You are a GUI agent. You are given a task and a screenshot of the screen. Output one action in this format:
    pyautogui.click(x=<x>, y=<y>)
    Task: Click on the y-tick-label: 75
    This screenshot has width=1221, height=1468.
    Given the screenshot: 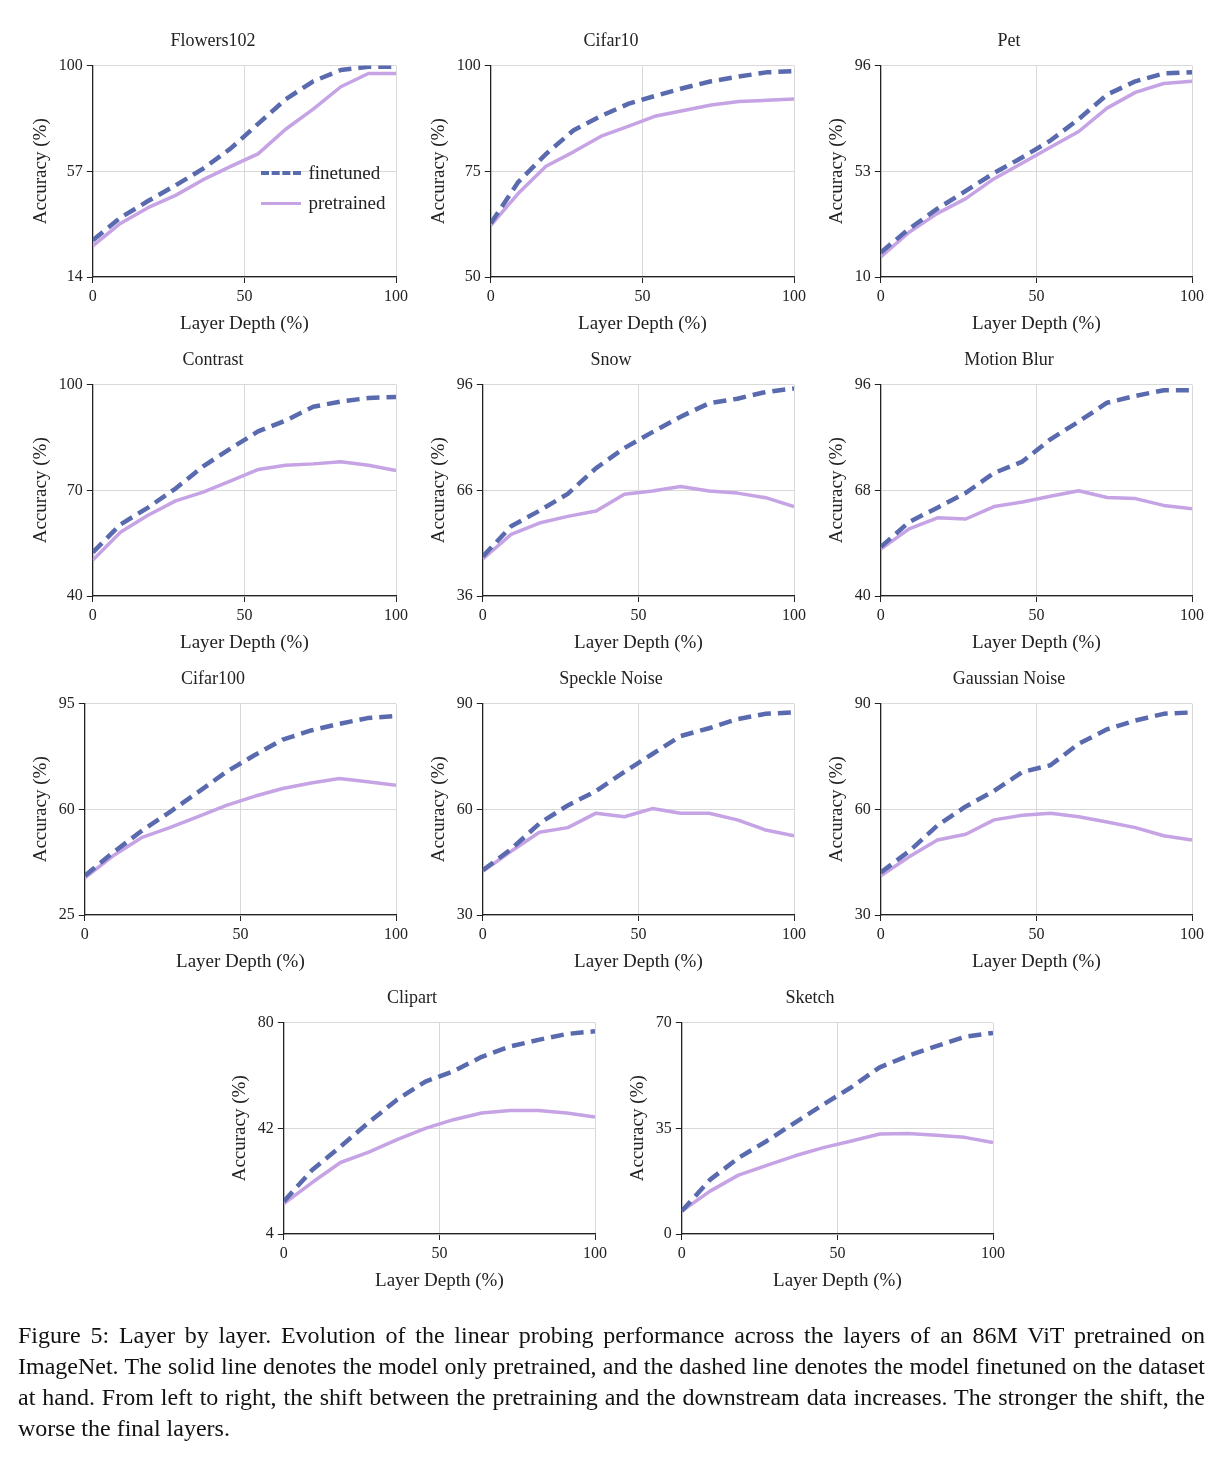 What is the action you would take?
    pyautogui.click(x=472, y=170)
    